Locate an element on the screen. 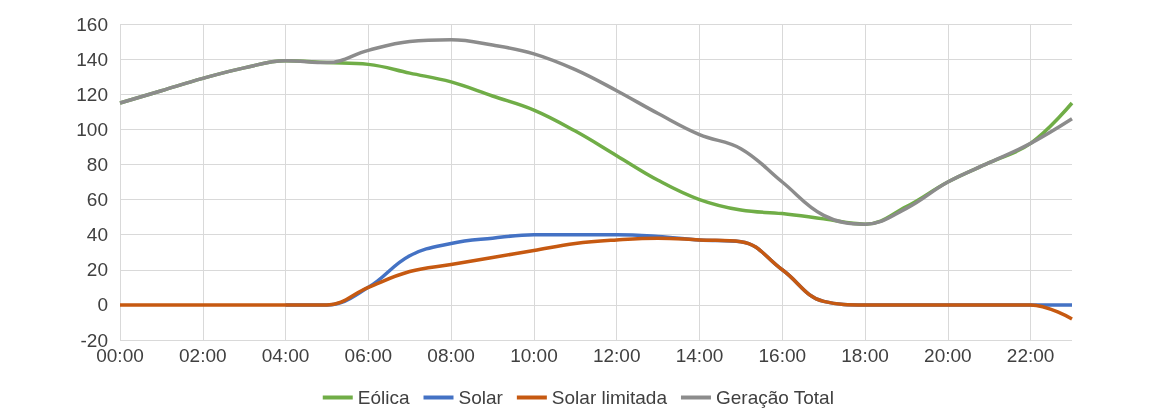 This screenshot has height=414, width=1157. x-tick-label: 08:00 is located at coordinates (451, 355).